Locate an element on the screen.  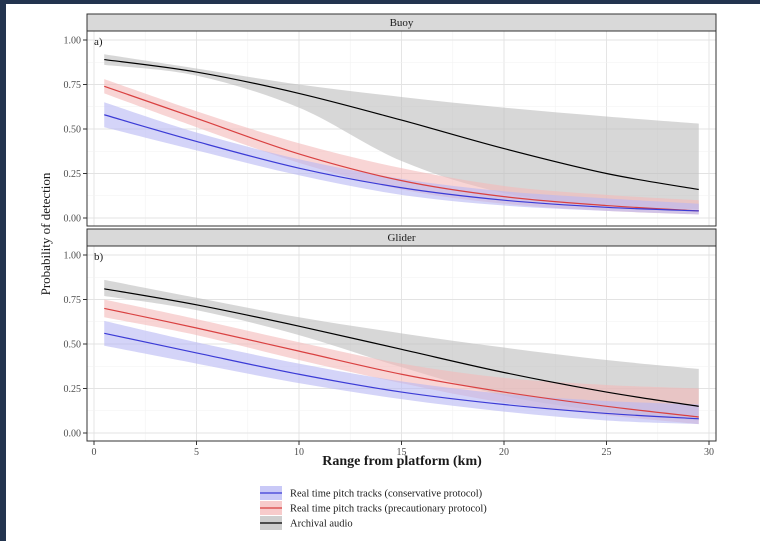
x-tick-label: 10 is located at coordinates (299, 452).